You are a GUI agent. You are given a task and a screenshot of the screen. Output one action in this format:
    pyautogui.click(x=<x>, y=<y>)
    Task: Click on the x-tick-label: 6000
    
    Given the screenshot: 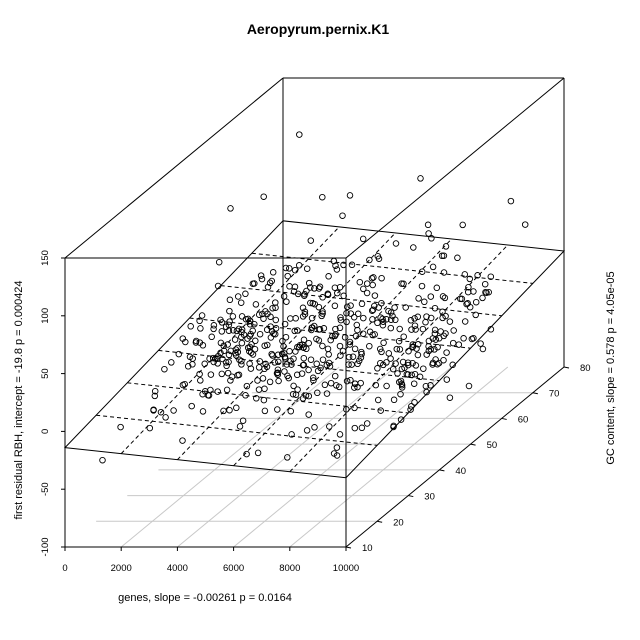 What is the action you would take?
    pyautogui.click(x=233, y=568)
    